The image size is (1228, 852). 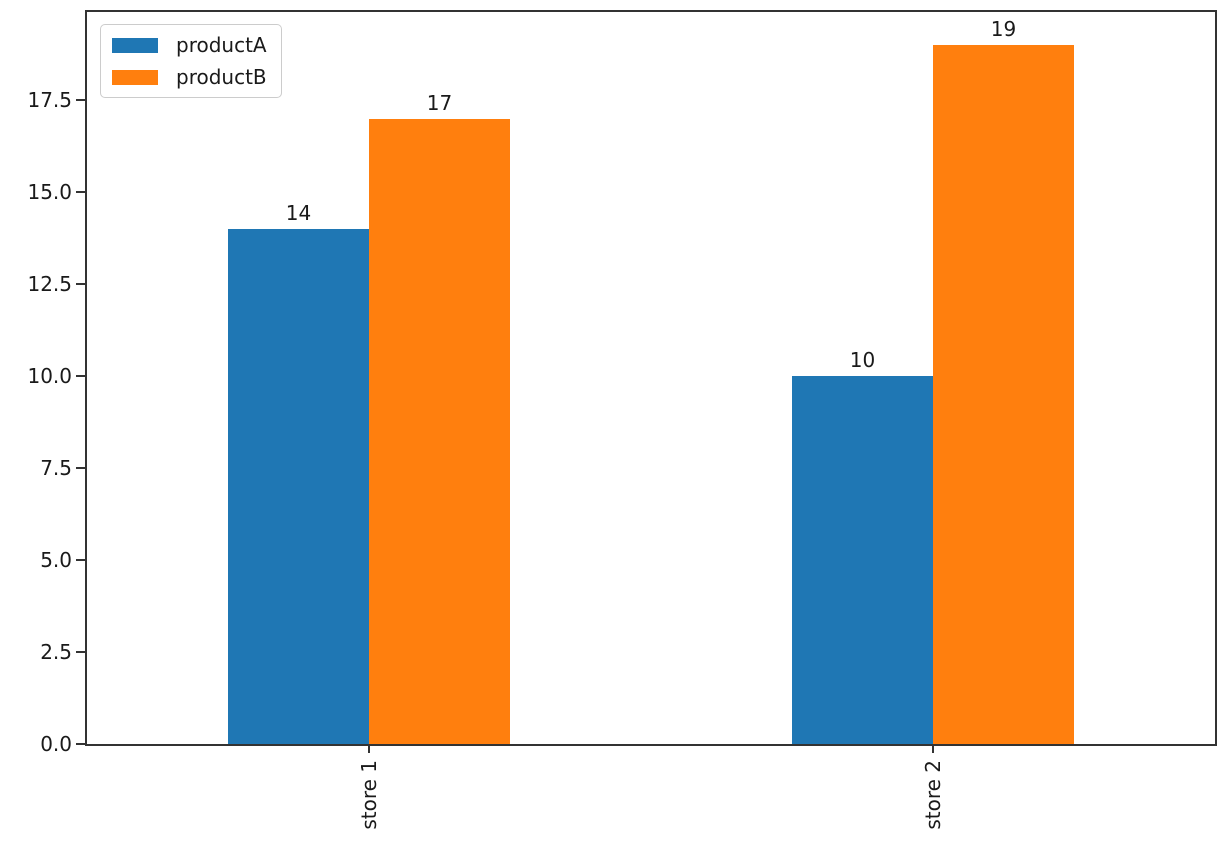 What do you see at coordinates (191, 61) in the screenshot?
I see `legend: productA productB` at bounding box center [191, 61].